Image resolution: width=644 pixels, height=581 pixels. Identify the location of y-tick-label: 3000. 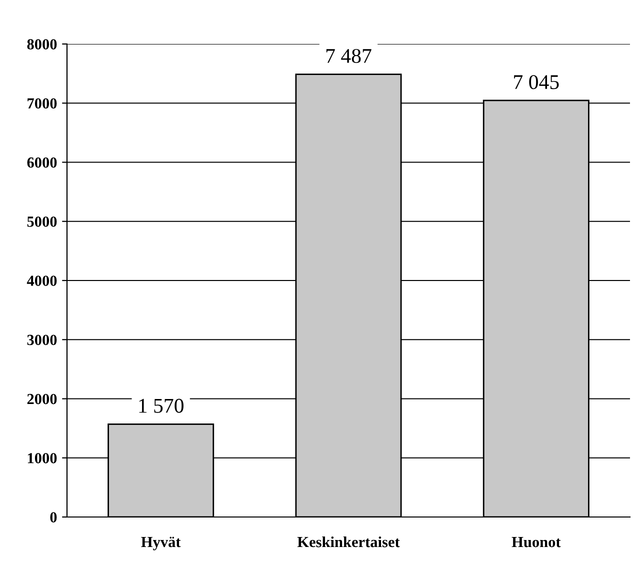
(42, 340).